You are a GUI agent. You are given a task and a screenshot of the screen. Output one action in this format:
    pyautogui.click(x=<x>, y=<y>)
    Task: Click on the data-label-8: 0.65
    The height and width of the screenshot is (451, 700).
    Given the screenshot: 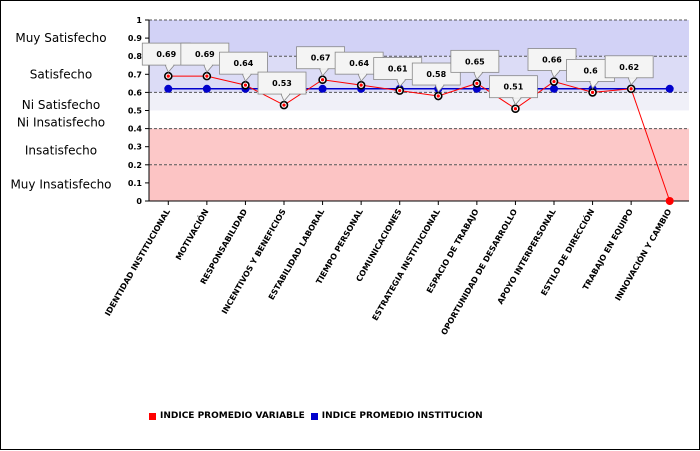 What is the action you would take?
    pyautogui.click(x=475, y=61)
    